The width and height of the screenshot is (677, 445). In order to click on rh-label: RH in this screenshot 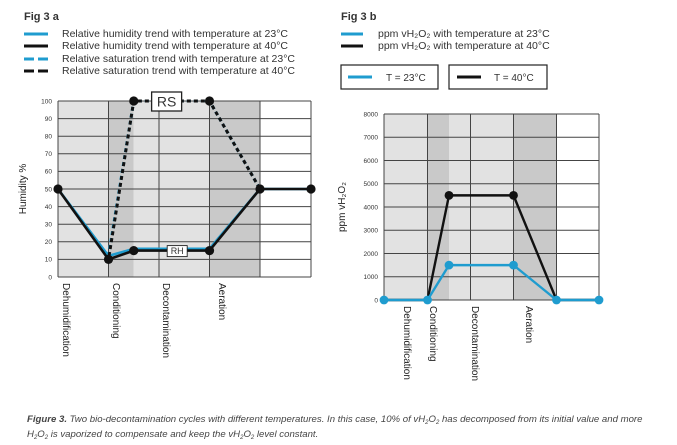, I will do `click(177, 251)`.